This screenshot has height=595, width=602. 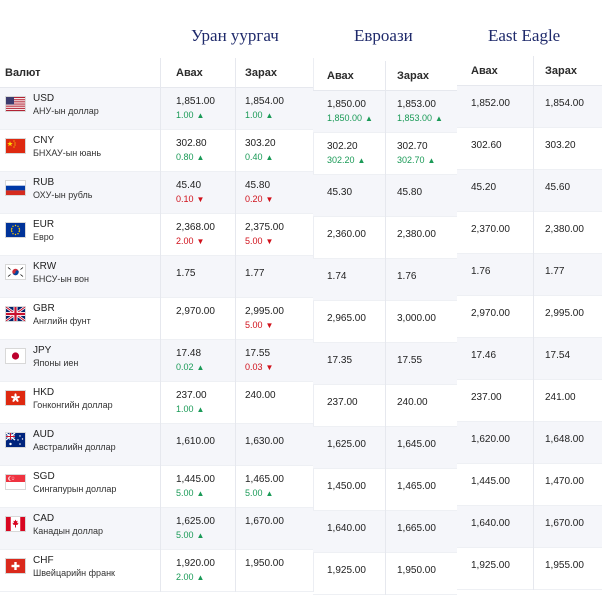 I want to click on table-row: CAD Канадын доллар 1,625.00 1,670.00 5.00 ▲, so click(x=156, y=529).